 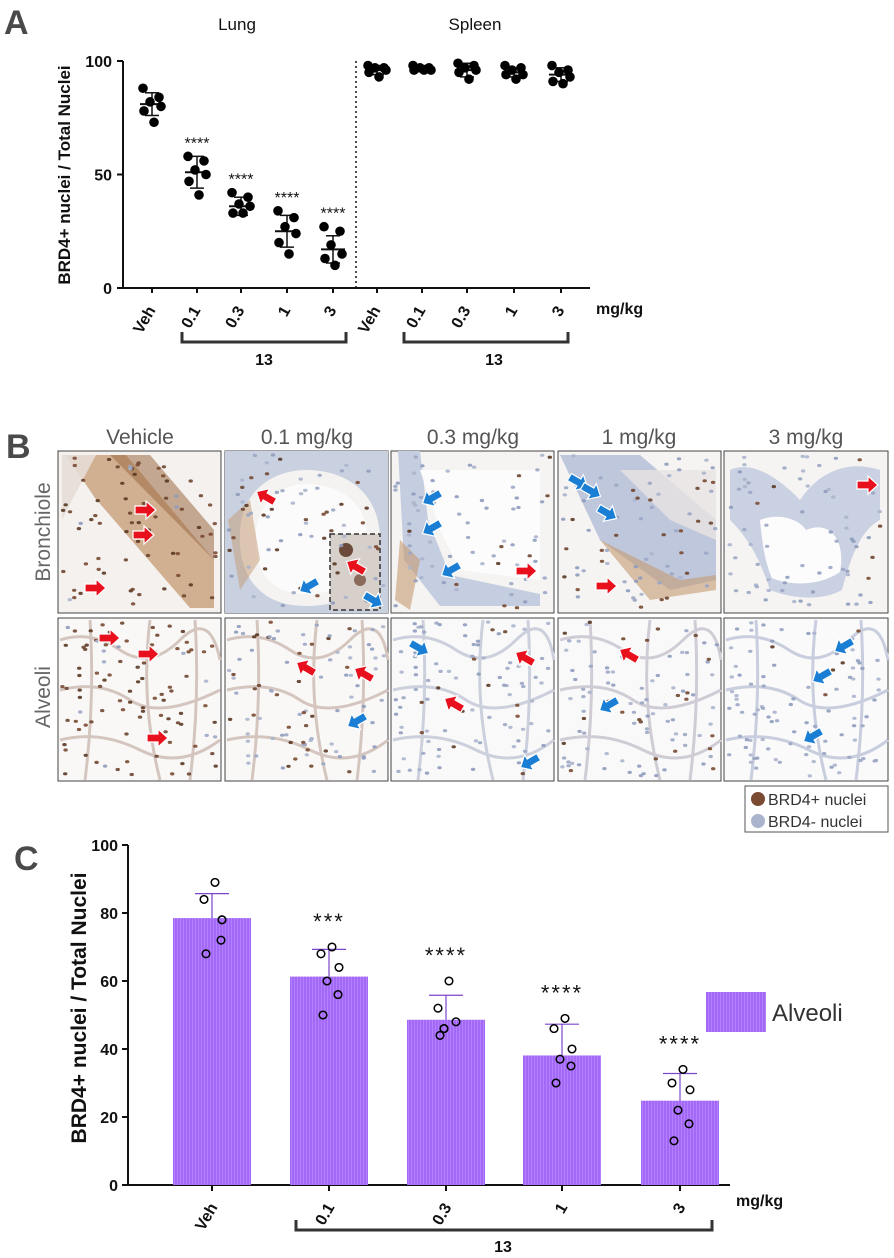 I want to click on panel-a-lung-compound-bracket, so click(x=264, y=338).